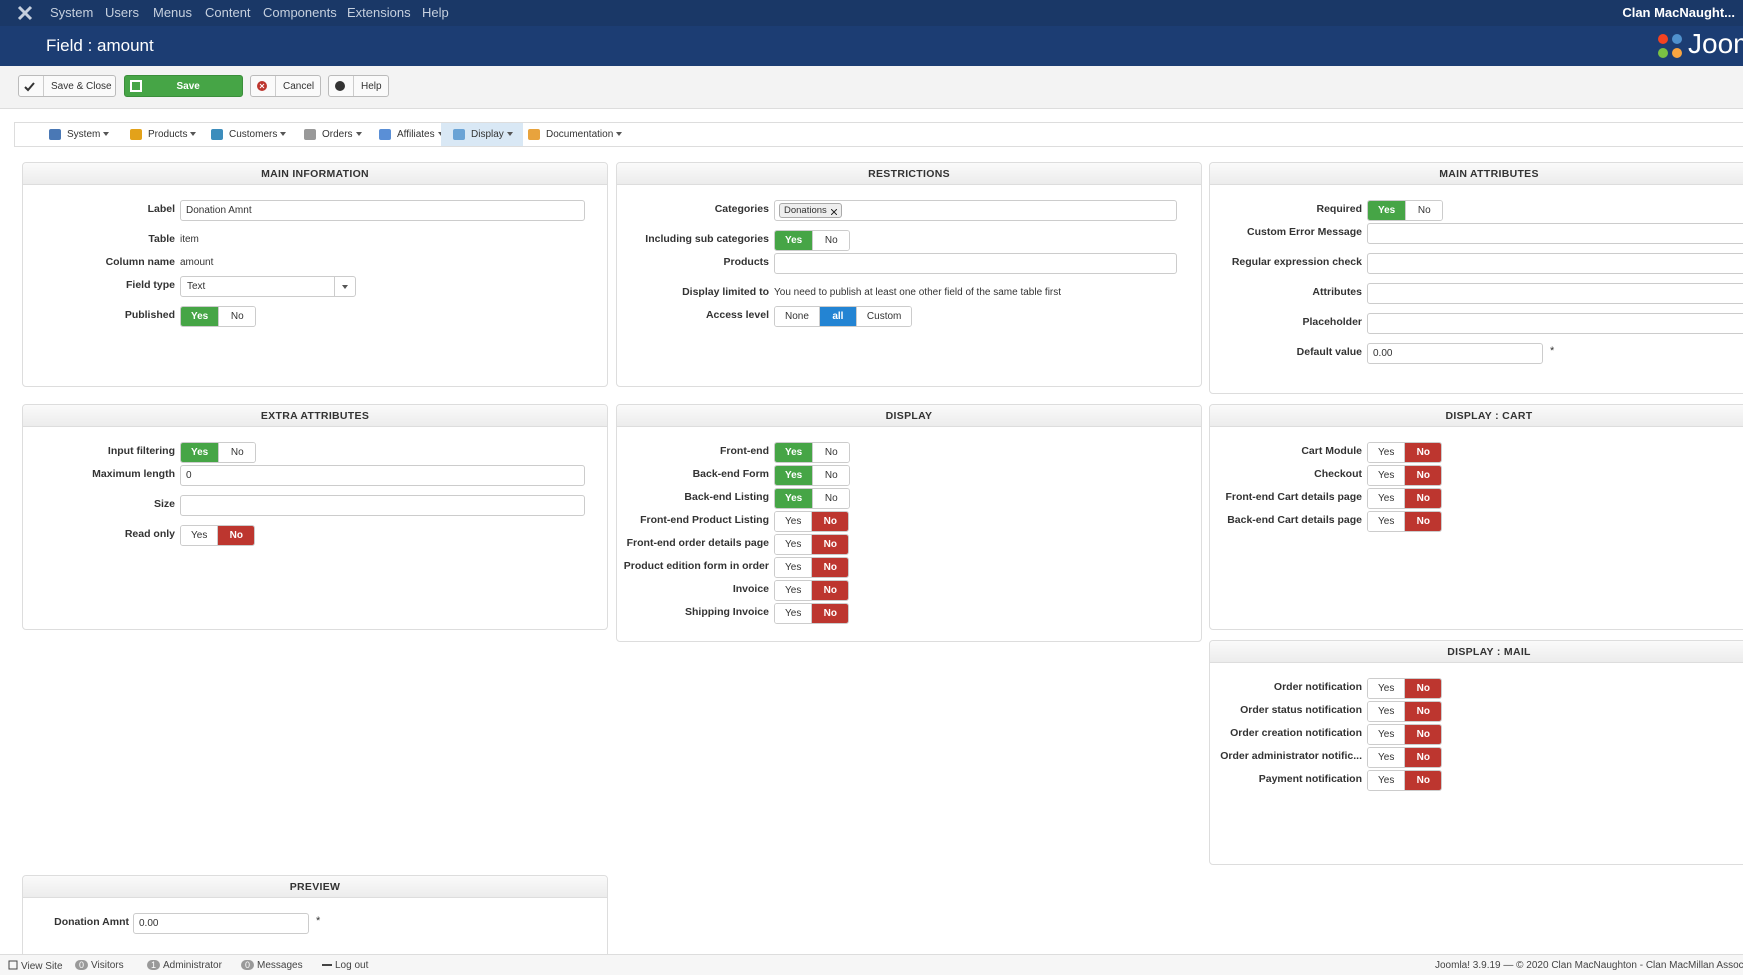 Image resolution: width=1743 pixels, height=975 pixels. I want to click on toolbar-button: Save, so click(183, 86).